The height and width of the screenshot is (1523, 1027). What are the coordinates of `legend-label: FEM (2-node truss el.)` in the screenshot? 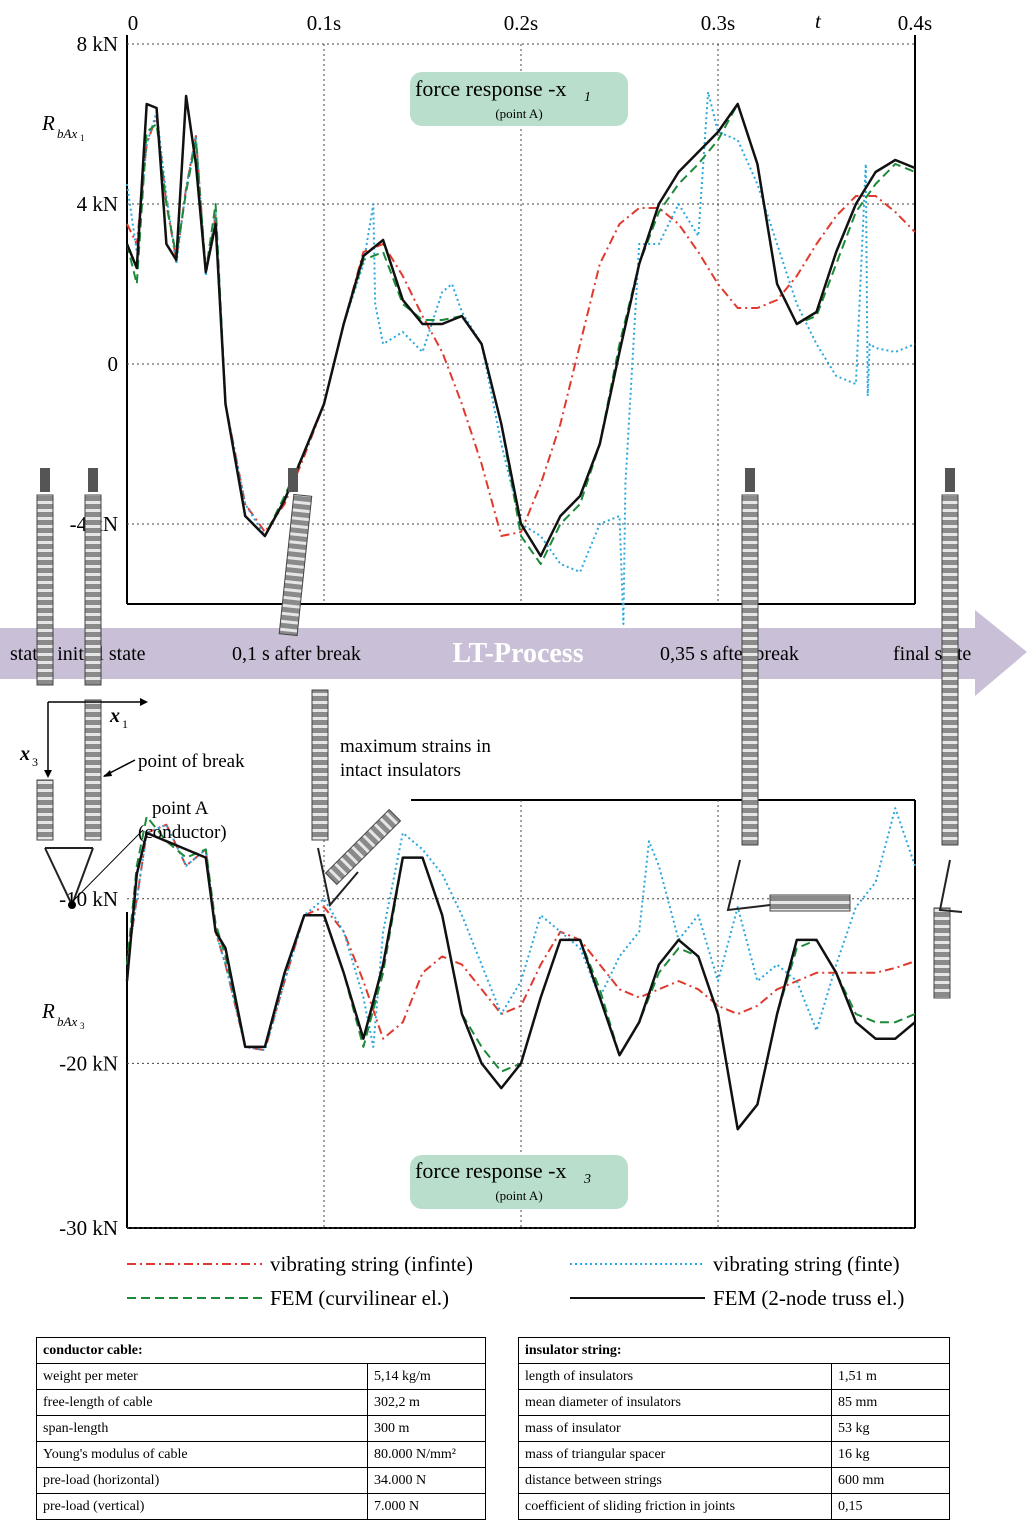 It's located at (808, 1298).